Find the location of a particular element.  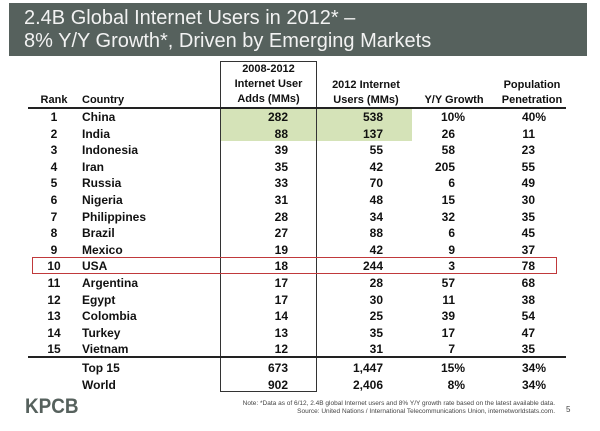

totals-row: Top 15 673 1,447 15% 34% is located at coordinates (300, 368).